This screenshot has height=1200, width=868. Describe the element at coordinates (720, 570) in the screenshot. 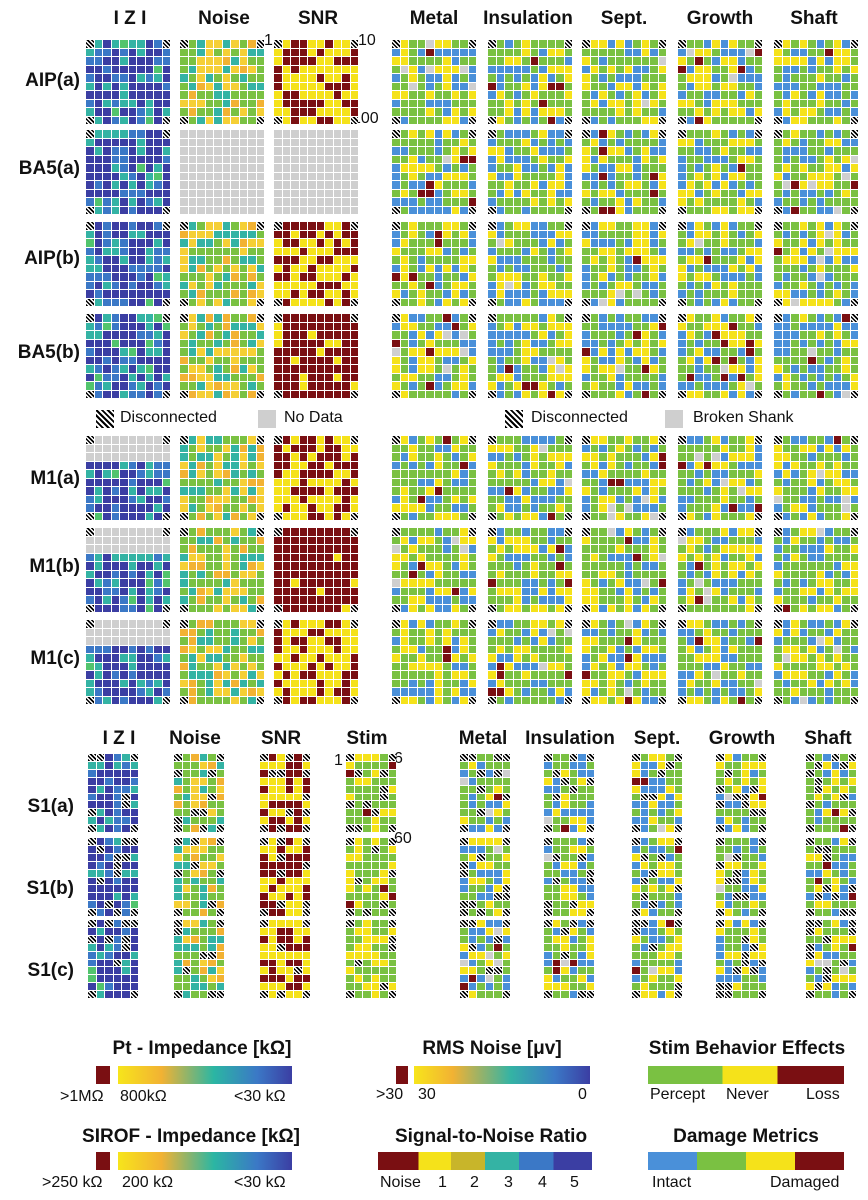

I see `damage-grid` at that location.